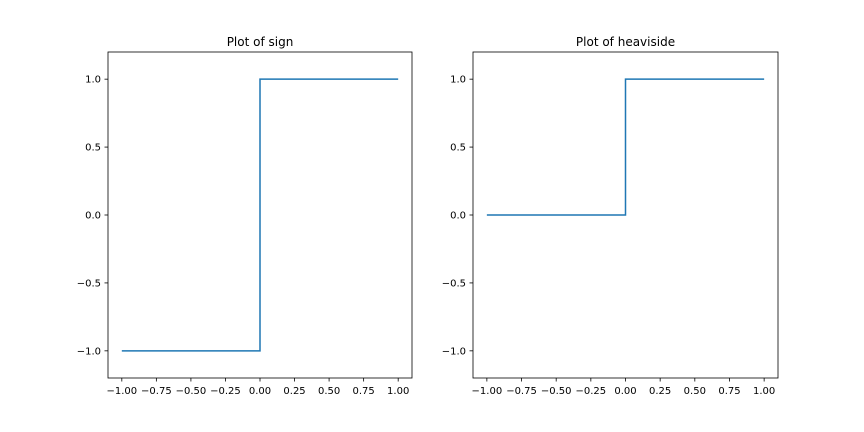  I want to click on chart-2-x-tick-label: 0.00, so click(625, 391).